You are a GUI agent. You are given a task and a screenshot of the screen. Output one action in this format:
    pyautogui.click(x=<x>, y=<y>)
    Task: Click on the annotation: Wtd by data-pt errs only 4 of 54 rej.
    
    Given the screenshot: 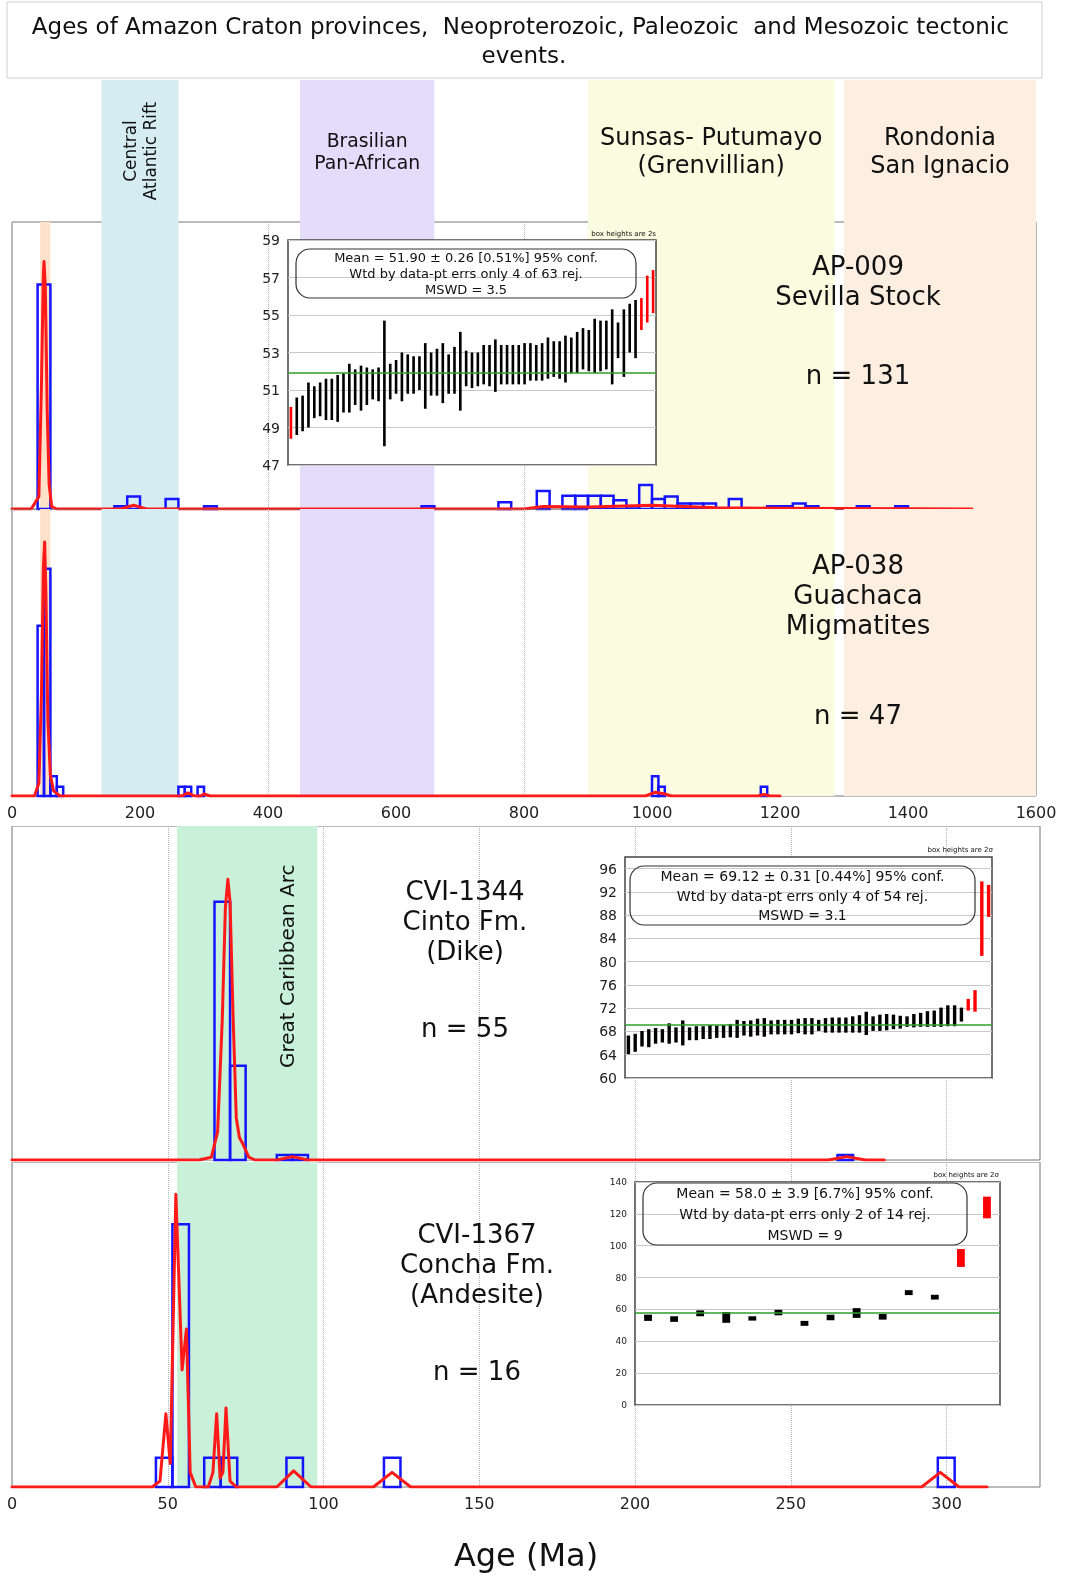 What is the action you would take?
    pyautogui.click(x=802, y=895)
    